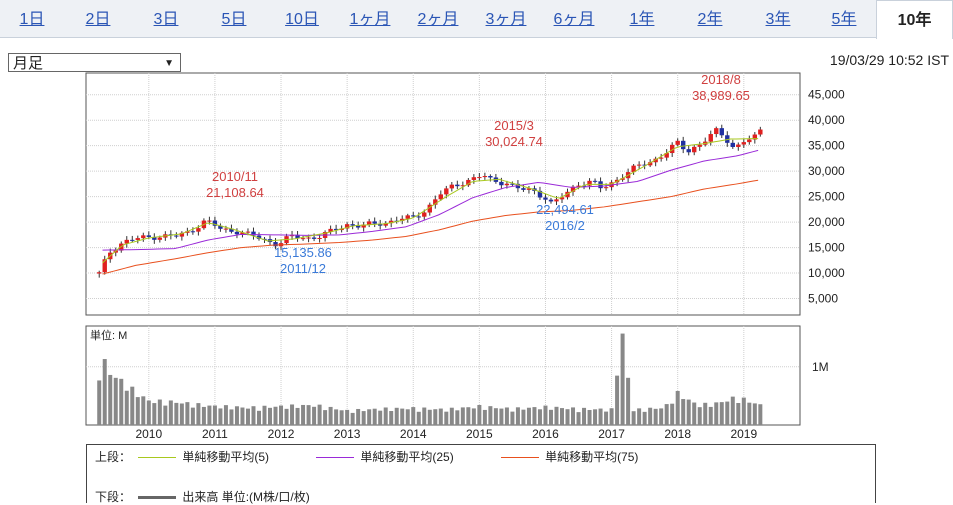 Image resolution: width=953 pixels, height=505 pixels. Describe the element at coordinates (347, 433) in the screenshot. I see `x-tick-label: 2013` at that location.